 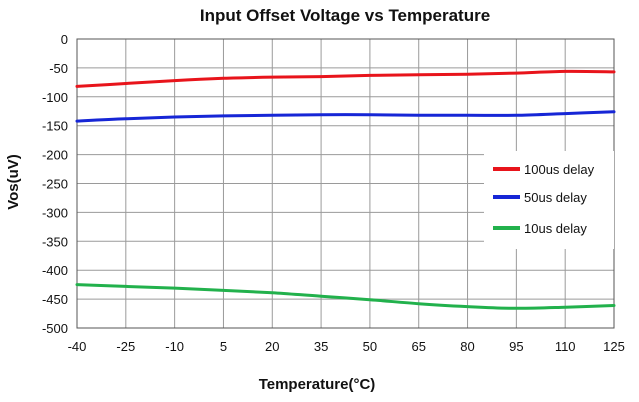 I want to click on x-tick-label: 35, so click(x=321, y=346).